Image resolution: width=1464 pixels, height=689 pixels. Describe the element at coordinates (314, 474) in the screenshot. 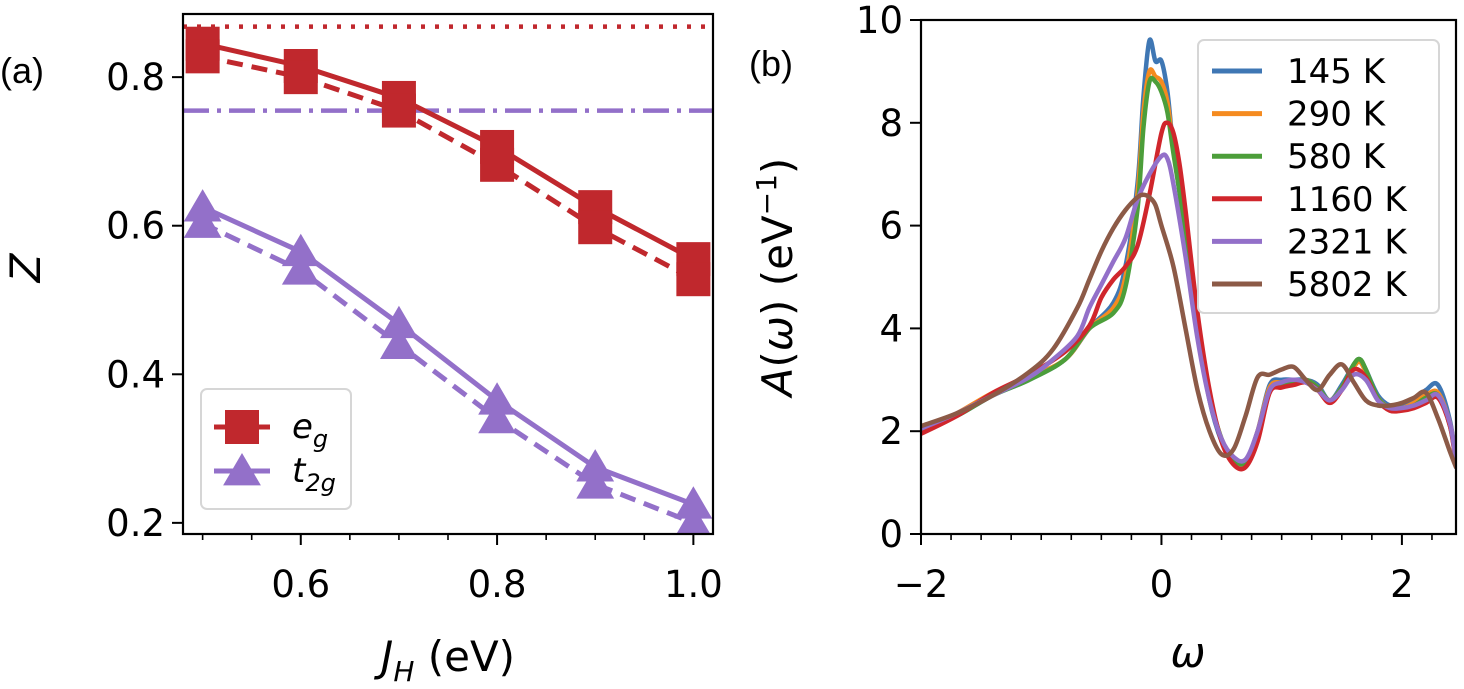

I see `legend-label: t2g` at that location.